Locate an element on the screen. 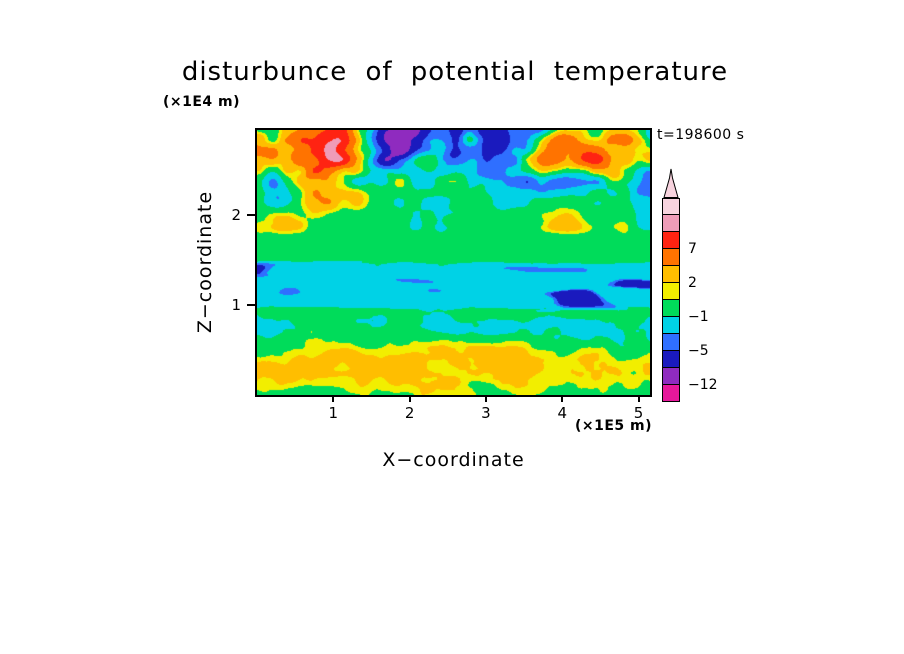 The height and width of the screenshot is (654, 904). z-axis-unit-label: (×1E4 m) is located at coordinates (202, 102).